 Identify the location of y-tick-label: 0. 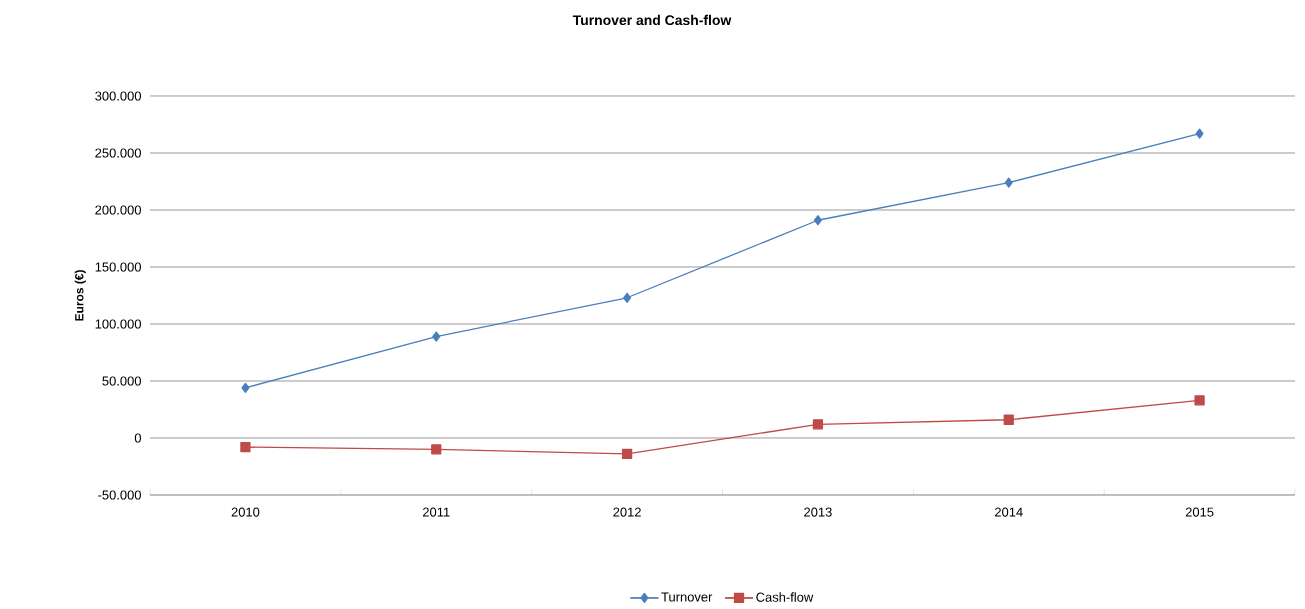
(137, 438).